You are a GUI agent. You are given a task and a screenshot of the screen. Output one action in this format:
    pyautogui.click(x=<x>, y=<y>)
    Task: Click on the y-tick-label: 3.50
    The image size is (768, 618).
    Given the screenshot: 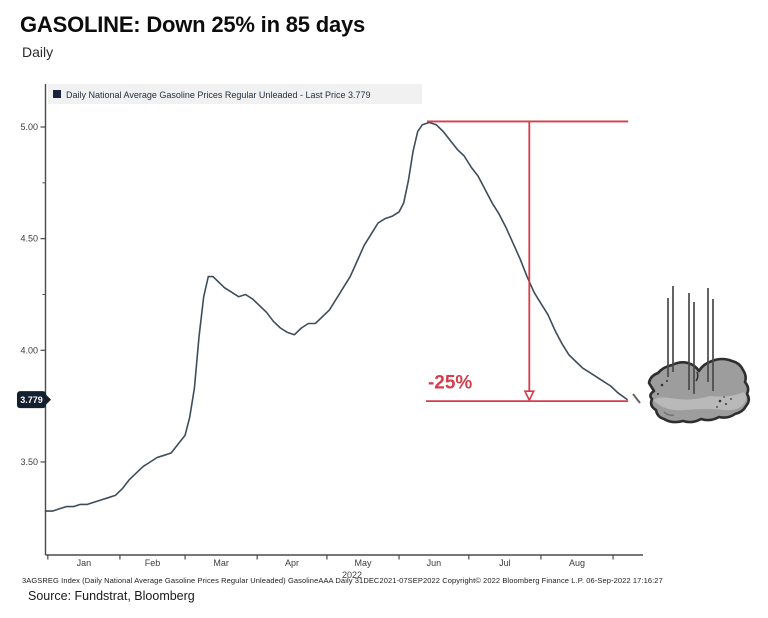 What is the action you would take?
    pyautogui.click(x=29, y=462)
    